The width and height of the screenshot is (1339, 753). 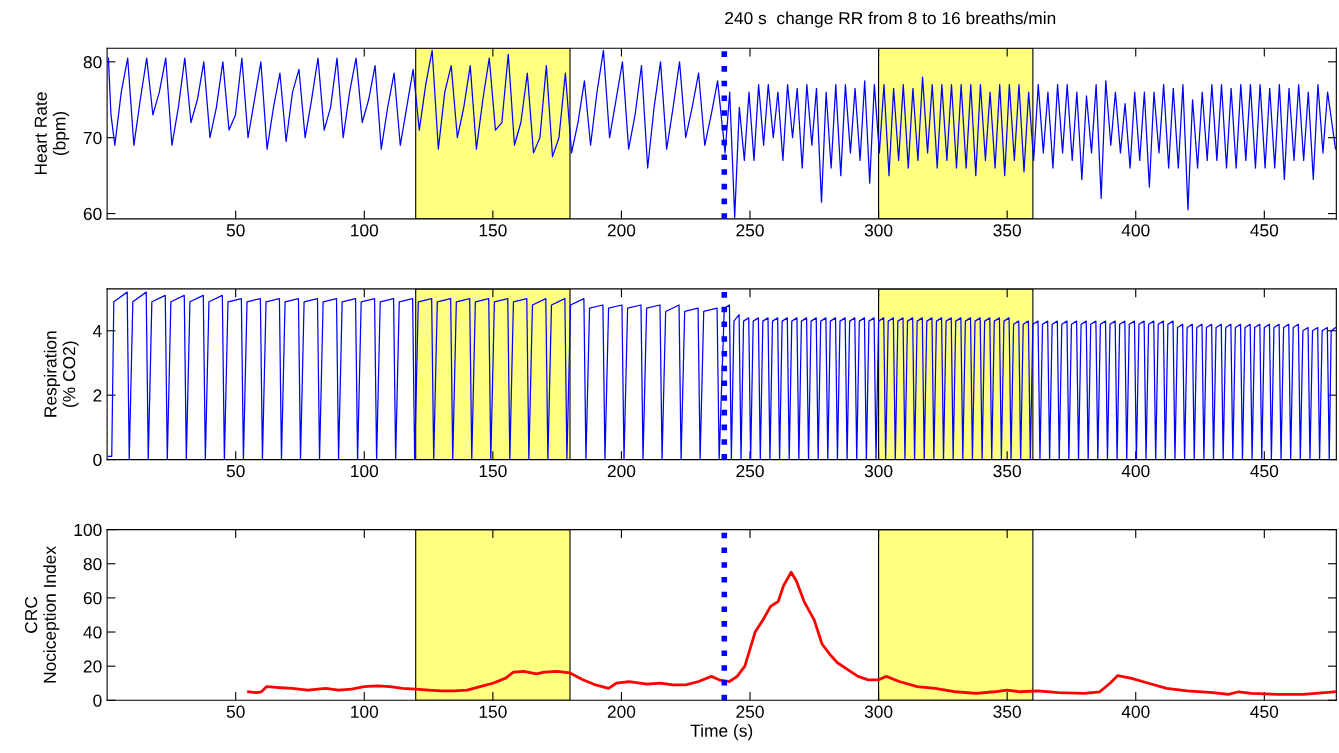 I want to click on y-axis-title: Heart Rate (bpm), so click(x=52, y=133).